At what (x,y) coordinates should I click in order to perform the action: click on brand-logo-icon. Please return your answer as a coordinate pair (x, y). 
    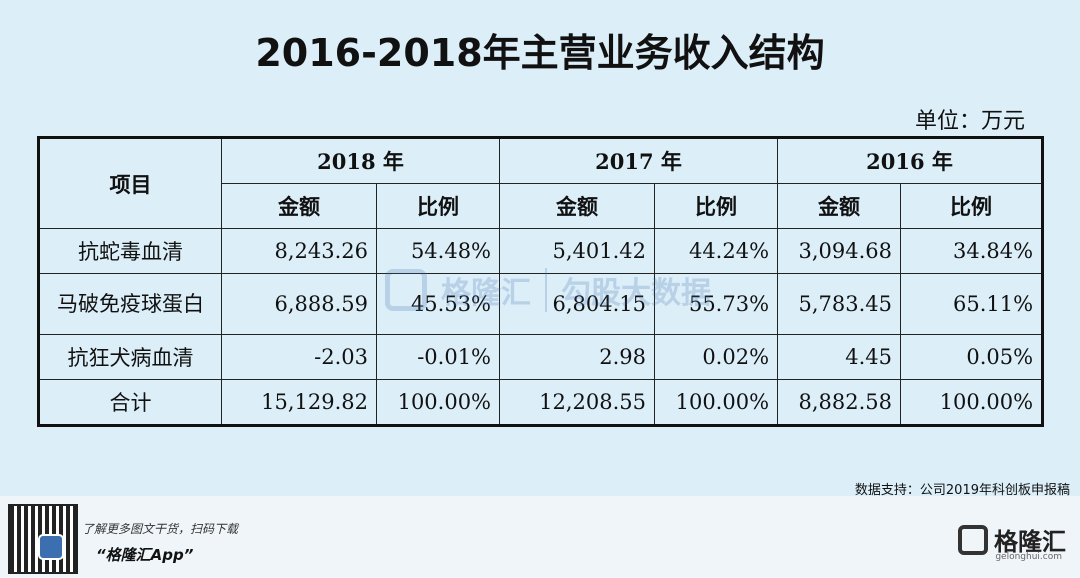
    Looking at the image, I should click on (973, 539).